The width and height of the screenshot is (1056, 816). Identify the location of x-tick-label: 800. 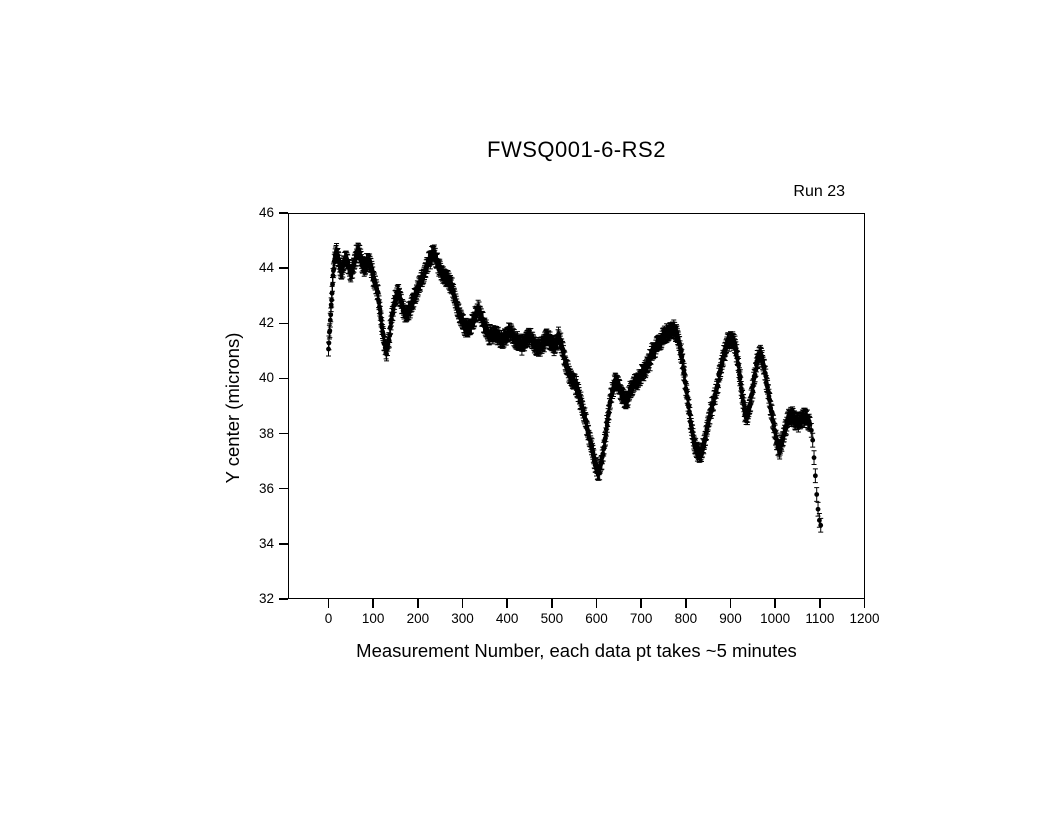
(686, 618).